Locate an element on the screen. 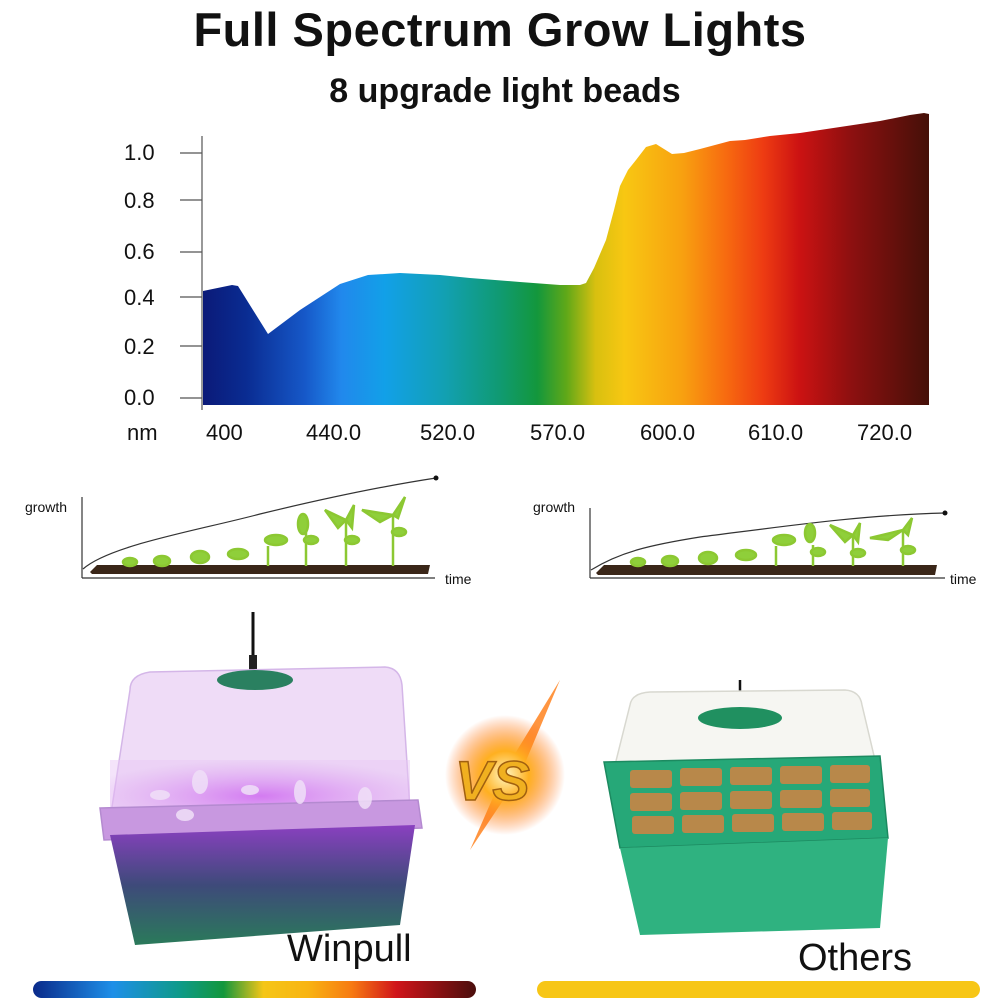 The width and height of the screenshot is (1000, 1000). growth-chart-right is located at coordinates (768, 543).